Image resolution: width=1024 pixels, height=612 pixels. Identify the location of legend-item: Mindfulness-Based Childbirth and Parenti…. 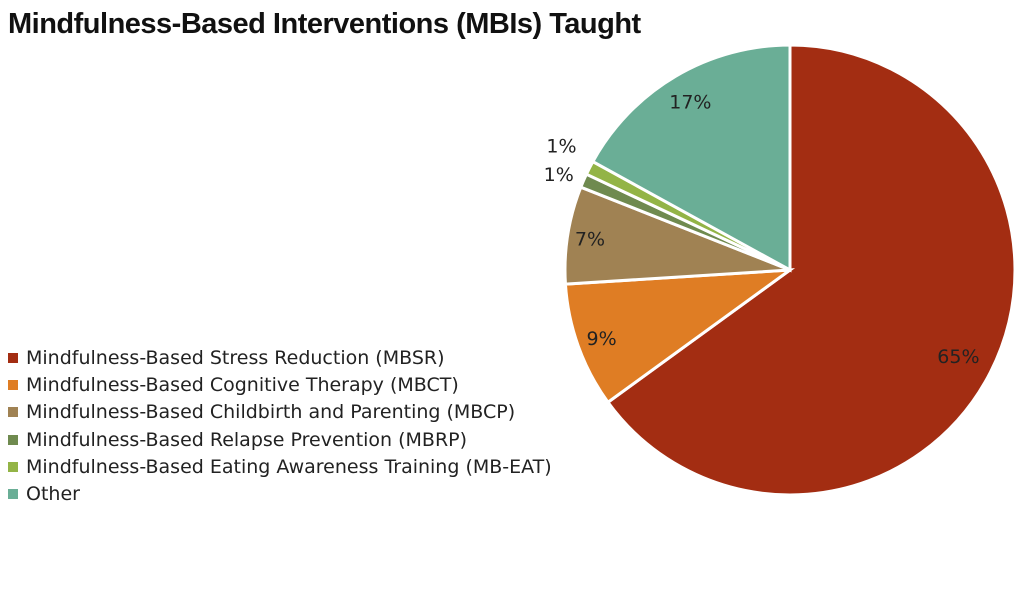
(280, 412).